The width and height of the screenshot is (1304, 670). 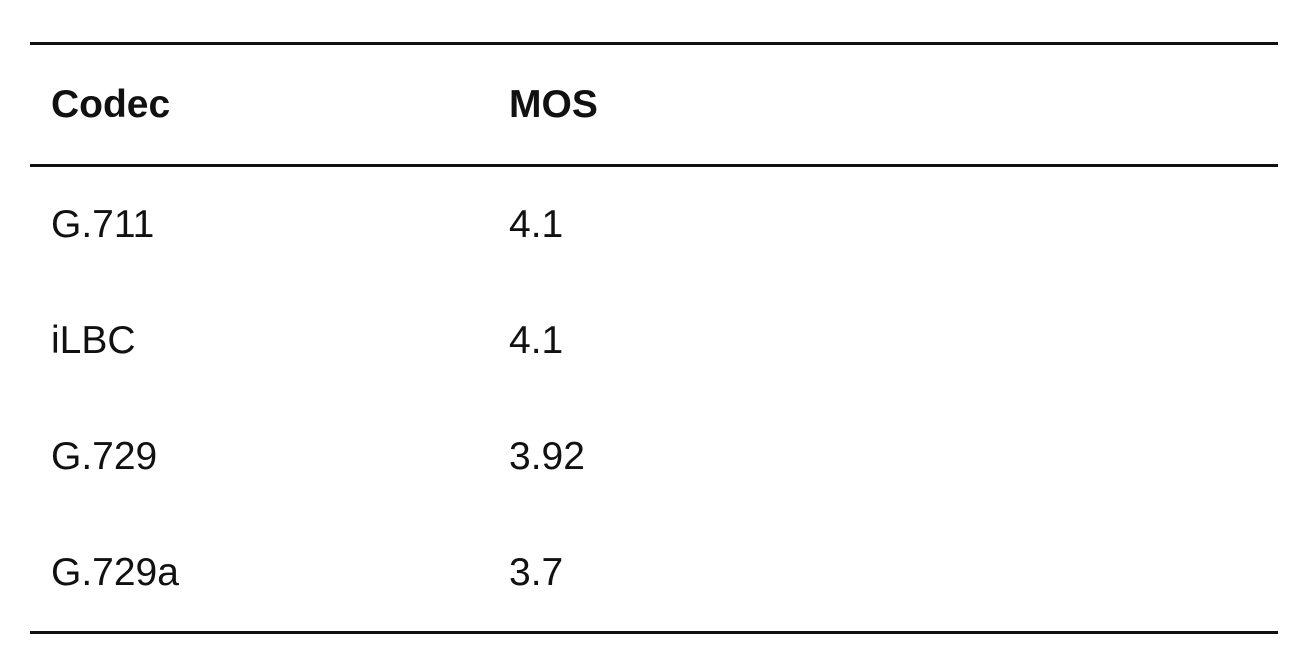 What do you see at coordinates (104, 456) in the screenshot?
I see `codec-cell: G.729` at bounding box center [104, 456].